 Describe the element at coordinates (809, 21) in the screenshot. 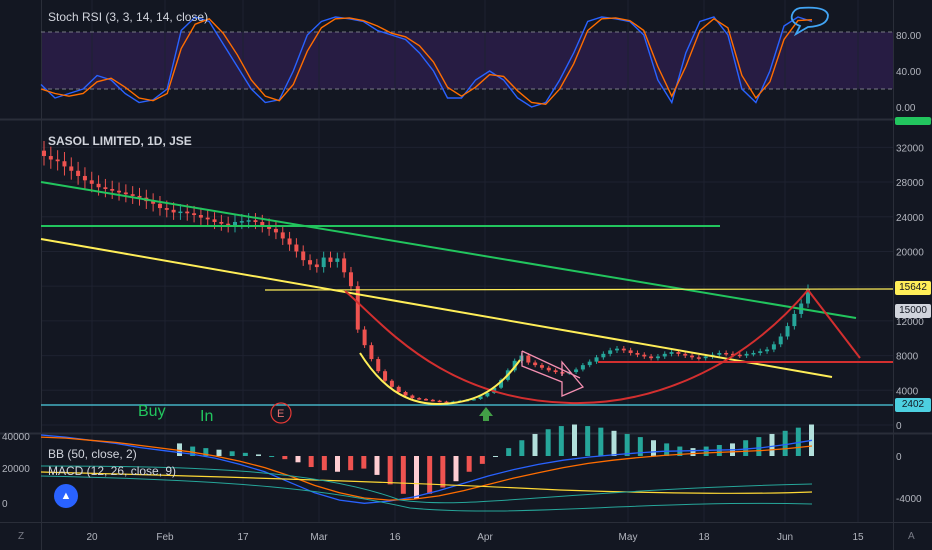

I see `speech-bubble-drawing` at that location.